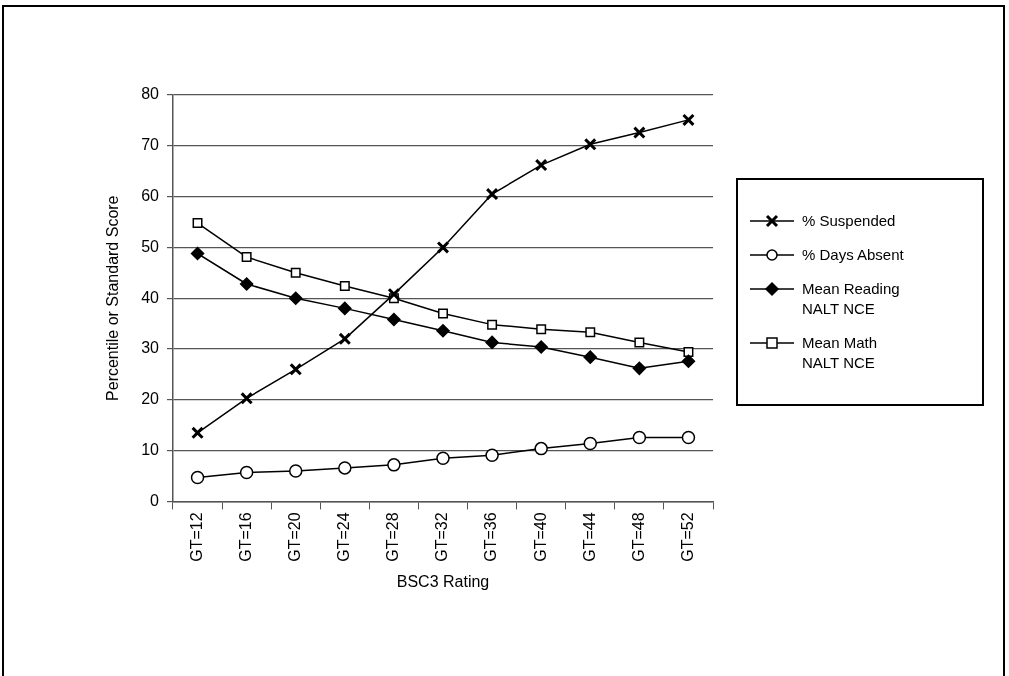 The width and height of the screenshot is (1009, 676). What do you see at coordinates (150, 399) in the screenshot?
I see `y-tick-label: 20` at bounding box center [150, 399].